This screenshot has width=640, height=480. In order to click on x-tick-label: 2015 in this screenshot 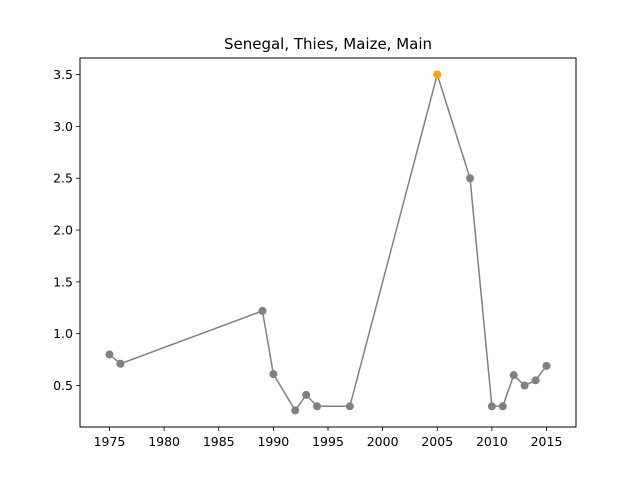, I will do `click(547, 441)`.